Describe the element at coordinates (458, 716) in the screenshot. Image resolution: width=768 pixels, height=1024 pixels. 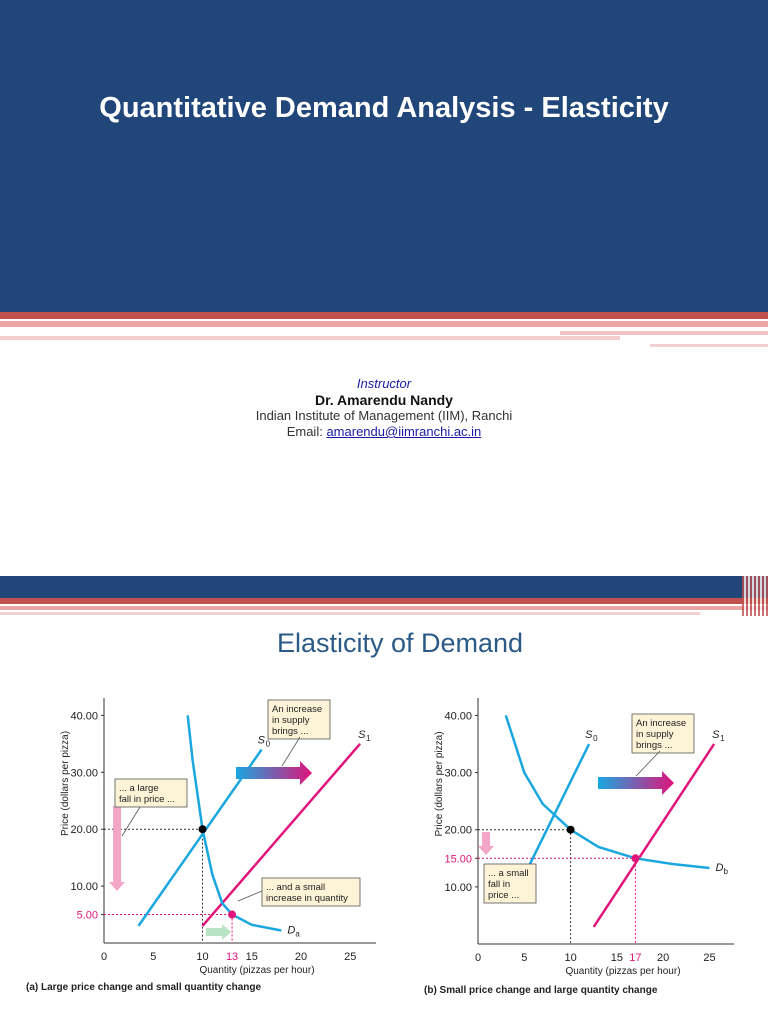
I see `chart-b-y-tick-label: 40.00` at that location.